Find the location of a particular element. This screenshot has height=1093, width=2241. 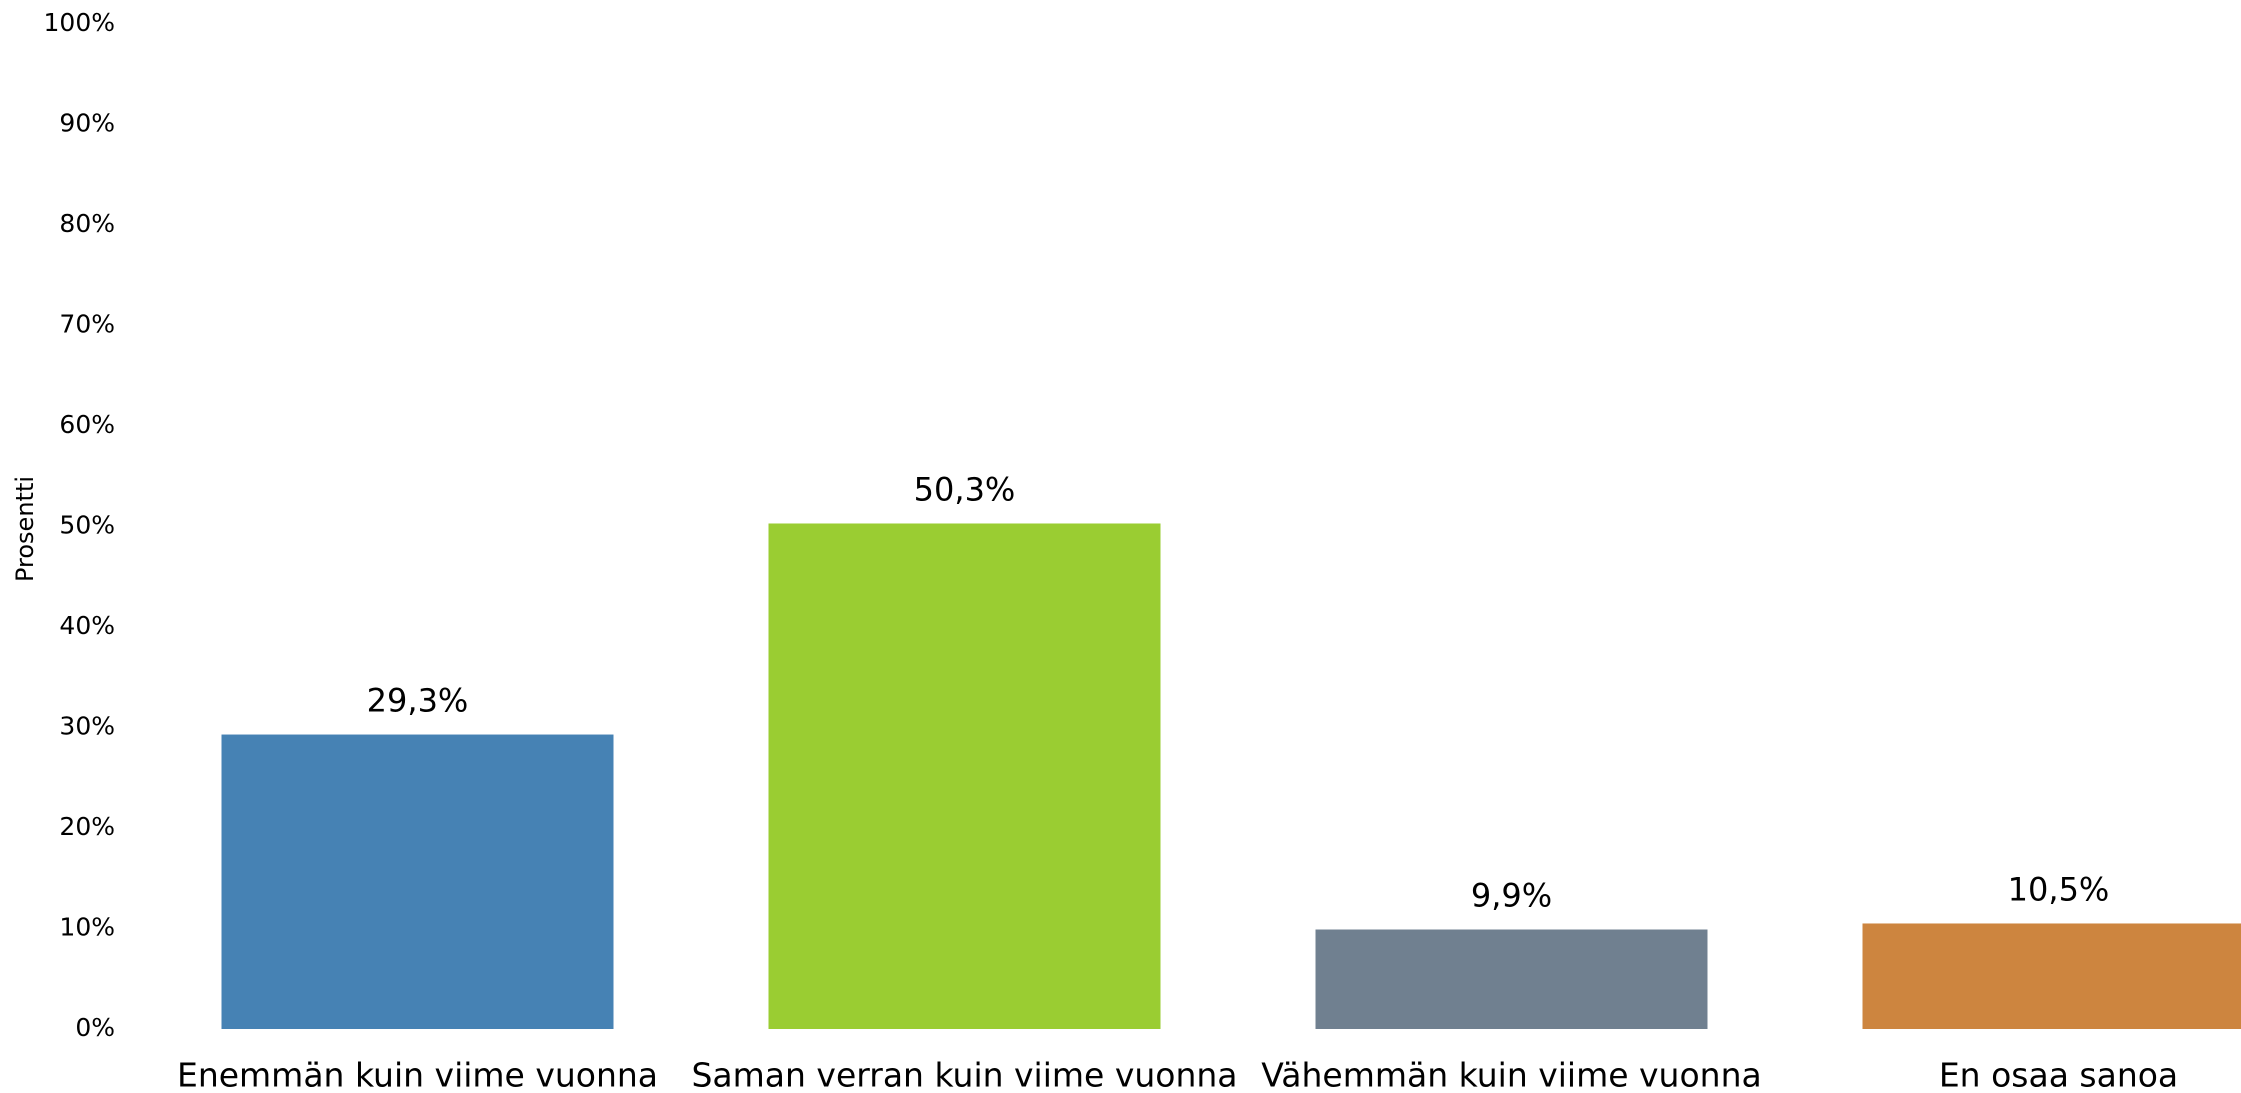

y-tick-label: 60% is located at coordinates (87, 424).